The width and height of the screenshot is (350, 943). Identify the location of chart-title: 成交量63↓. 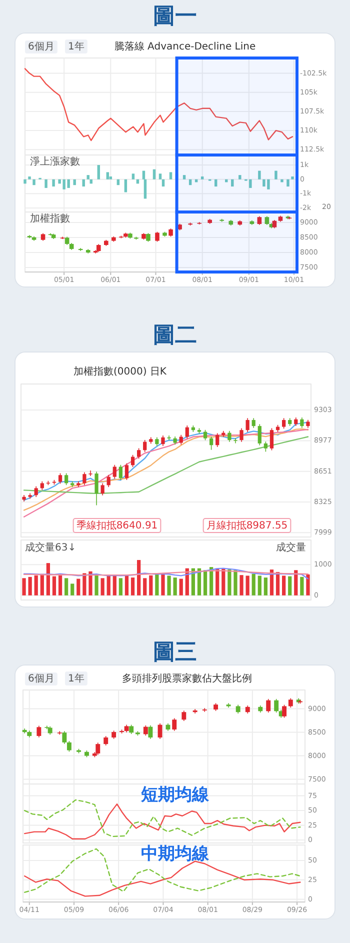
(50, 548).